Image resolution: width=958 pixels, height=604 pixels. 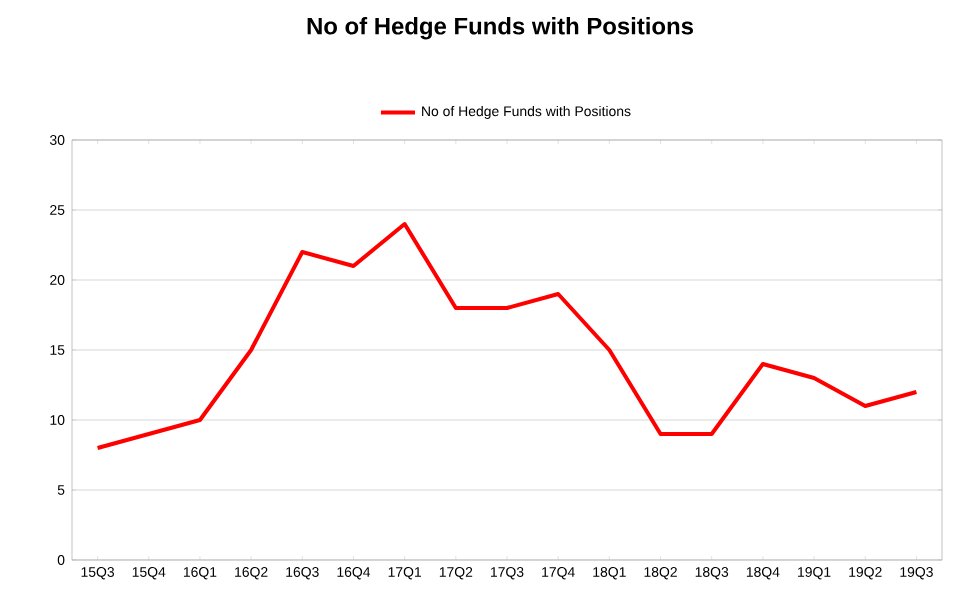 What do you see at coordinates (500, 28) in the screenshot?
I see `chart-title: No of Hedge Funds with Positions` at bounding box center [500, 28].